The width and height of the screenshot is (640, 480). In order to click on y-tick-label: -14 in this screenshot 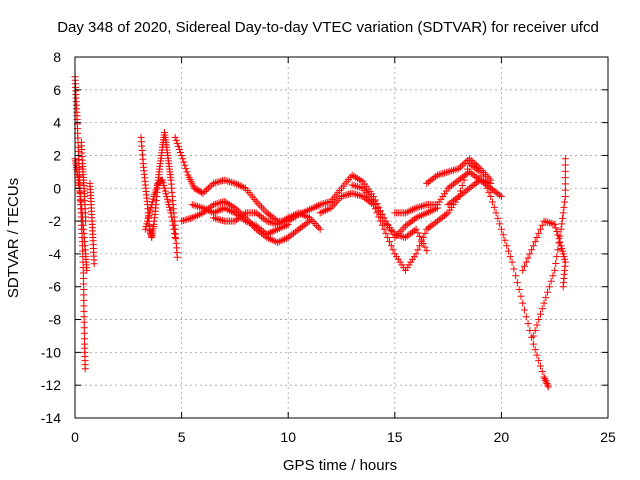, I will do `click(51, 418)`.